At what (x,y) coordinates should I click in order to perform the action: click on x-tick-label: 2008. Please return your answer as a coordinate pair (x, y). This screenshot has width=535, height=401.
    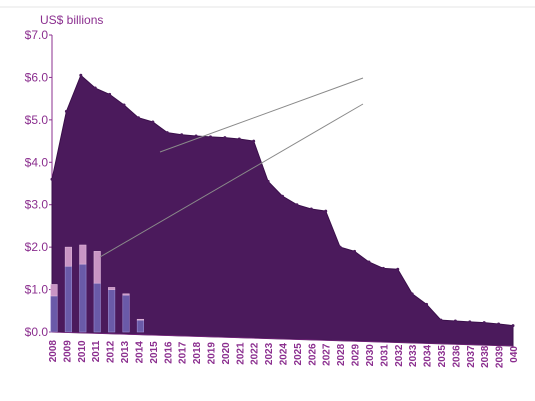
    Looking at the image, I should click on (53, 351).